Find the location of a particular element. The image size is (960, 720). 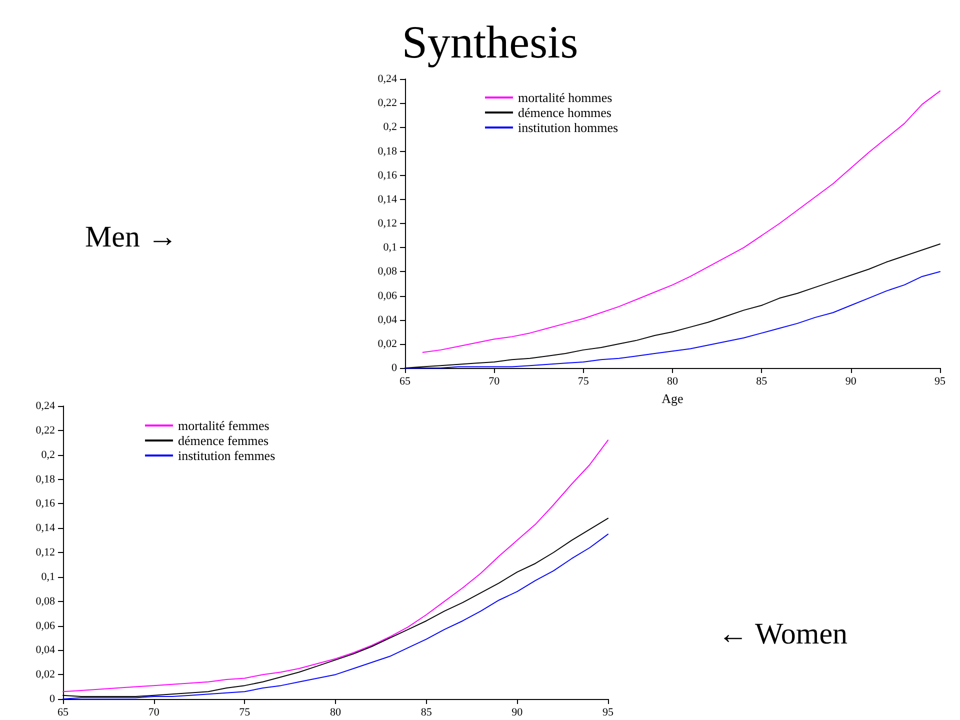

legend-label: démence femmes is located at coordinates (223, 440).